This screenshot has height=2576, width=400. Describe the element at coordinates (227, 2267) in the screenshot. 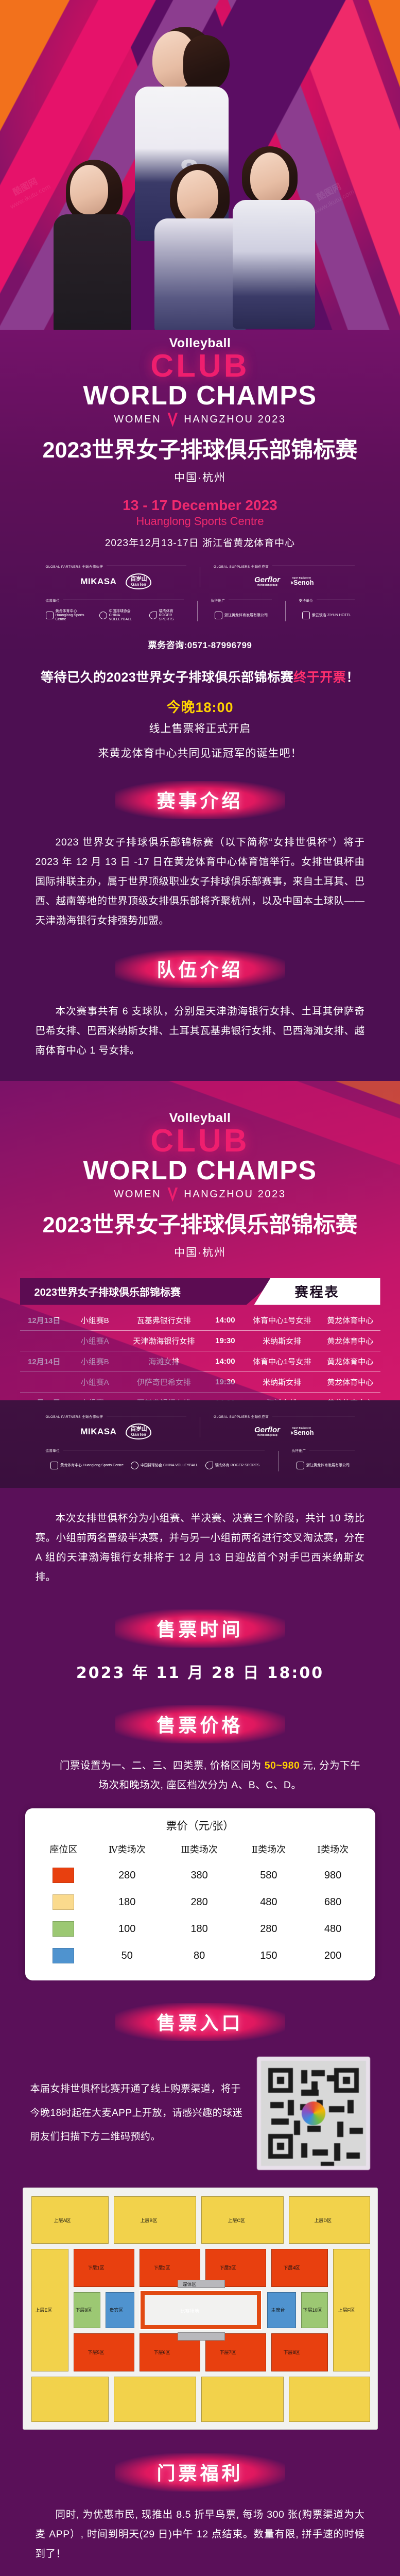

I see `seat-label: 下层3区` at that location.